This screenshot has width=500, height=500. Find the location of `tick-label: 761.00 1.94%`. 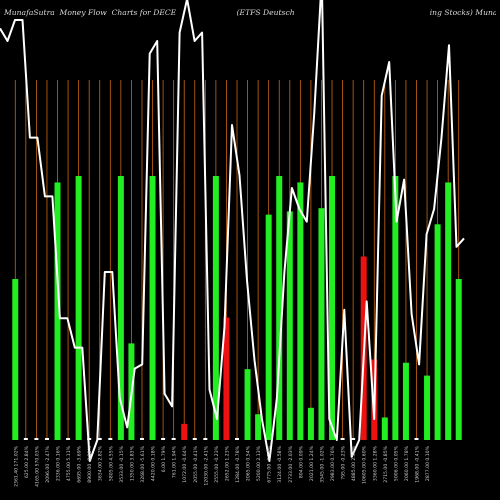

tick-label: 761.00 1.94% is located at coordinates (175, 461).